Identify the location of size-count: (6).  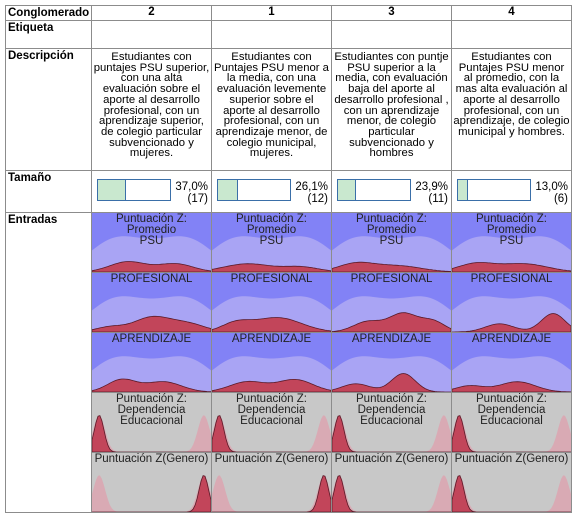
(560, 199).